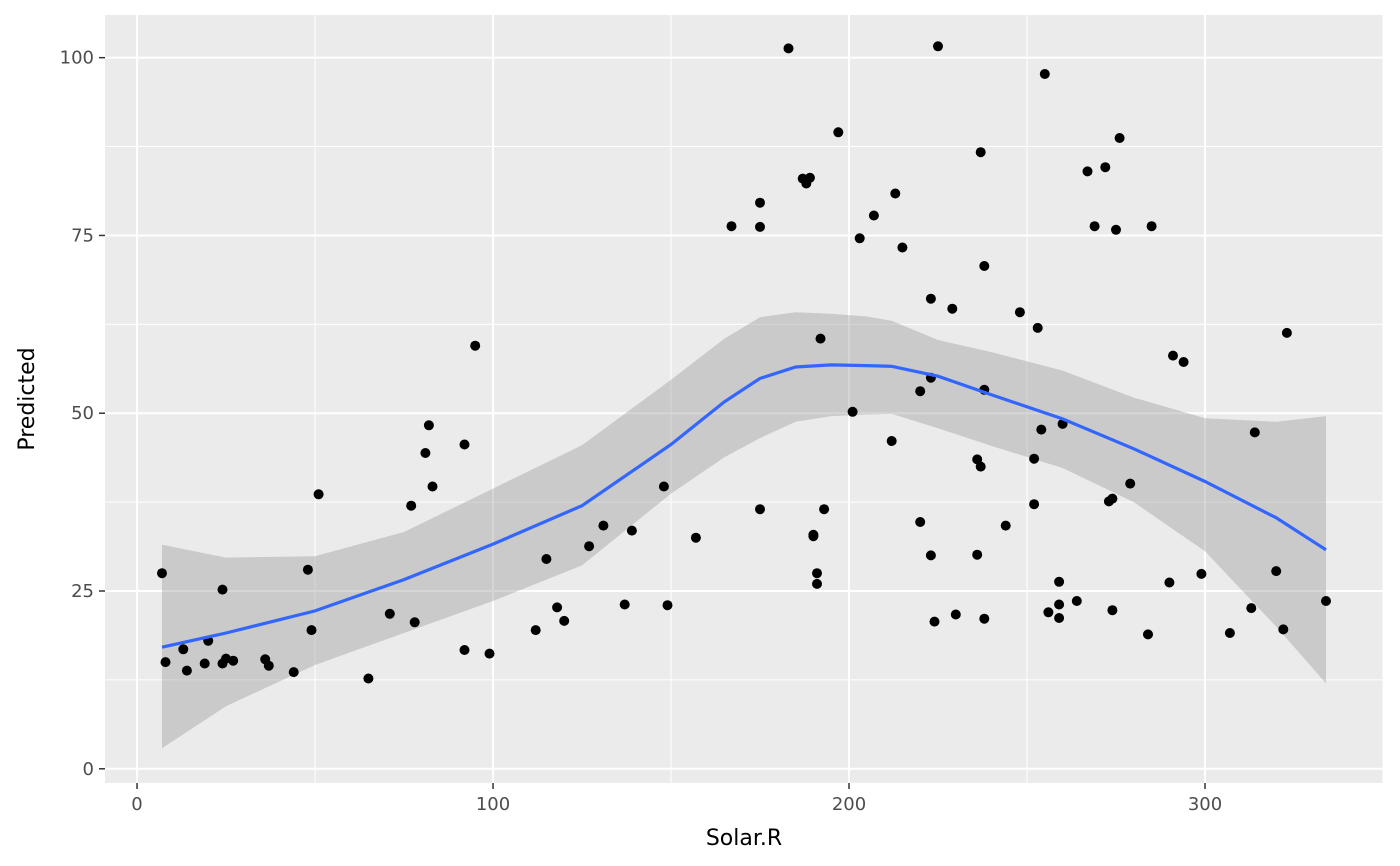  Describe the element at coordinates (82, 591) in the screenshot. I see `y-tick-label: 25` at that location.